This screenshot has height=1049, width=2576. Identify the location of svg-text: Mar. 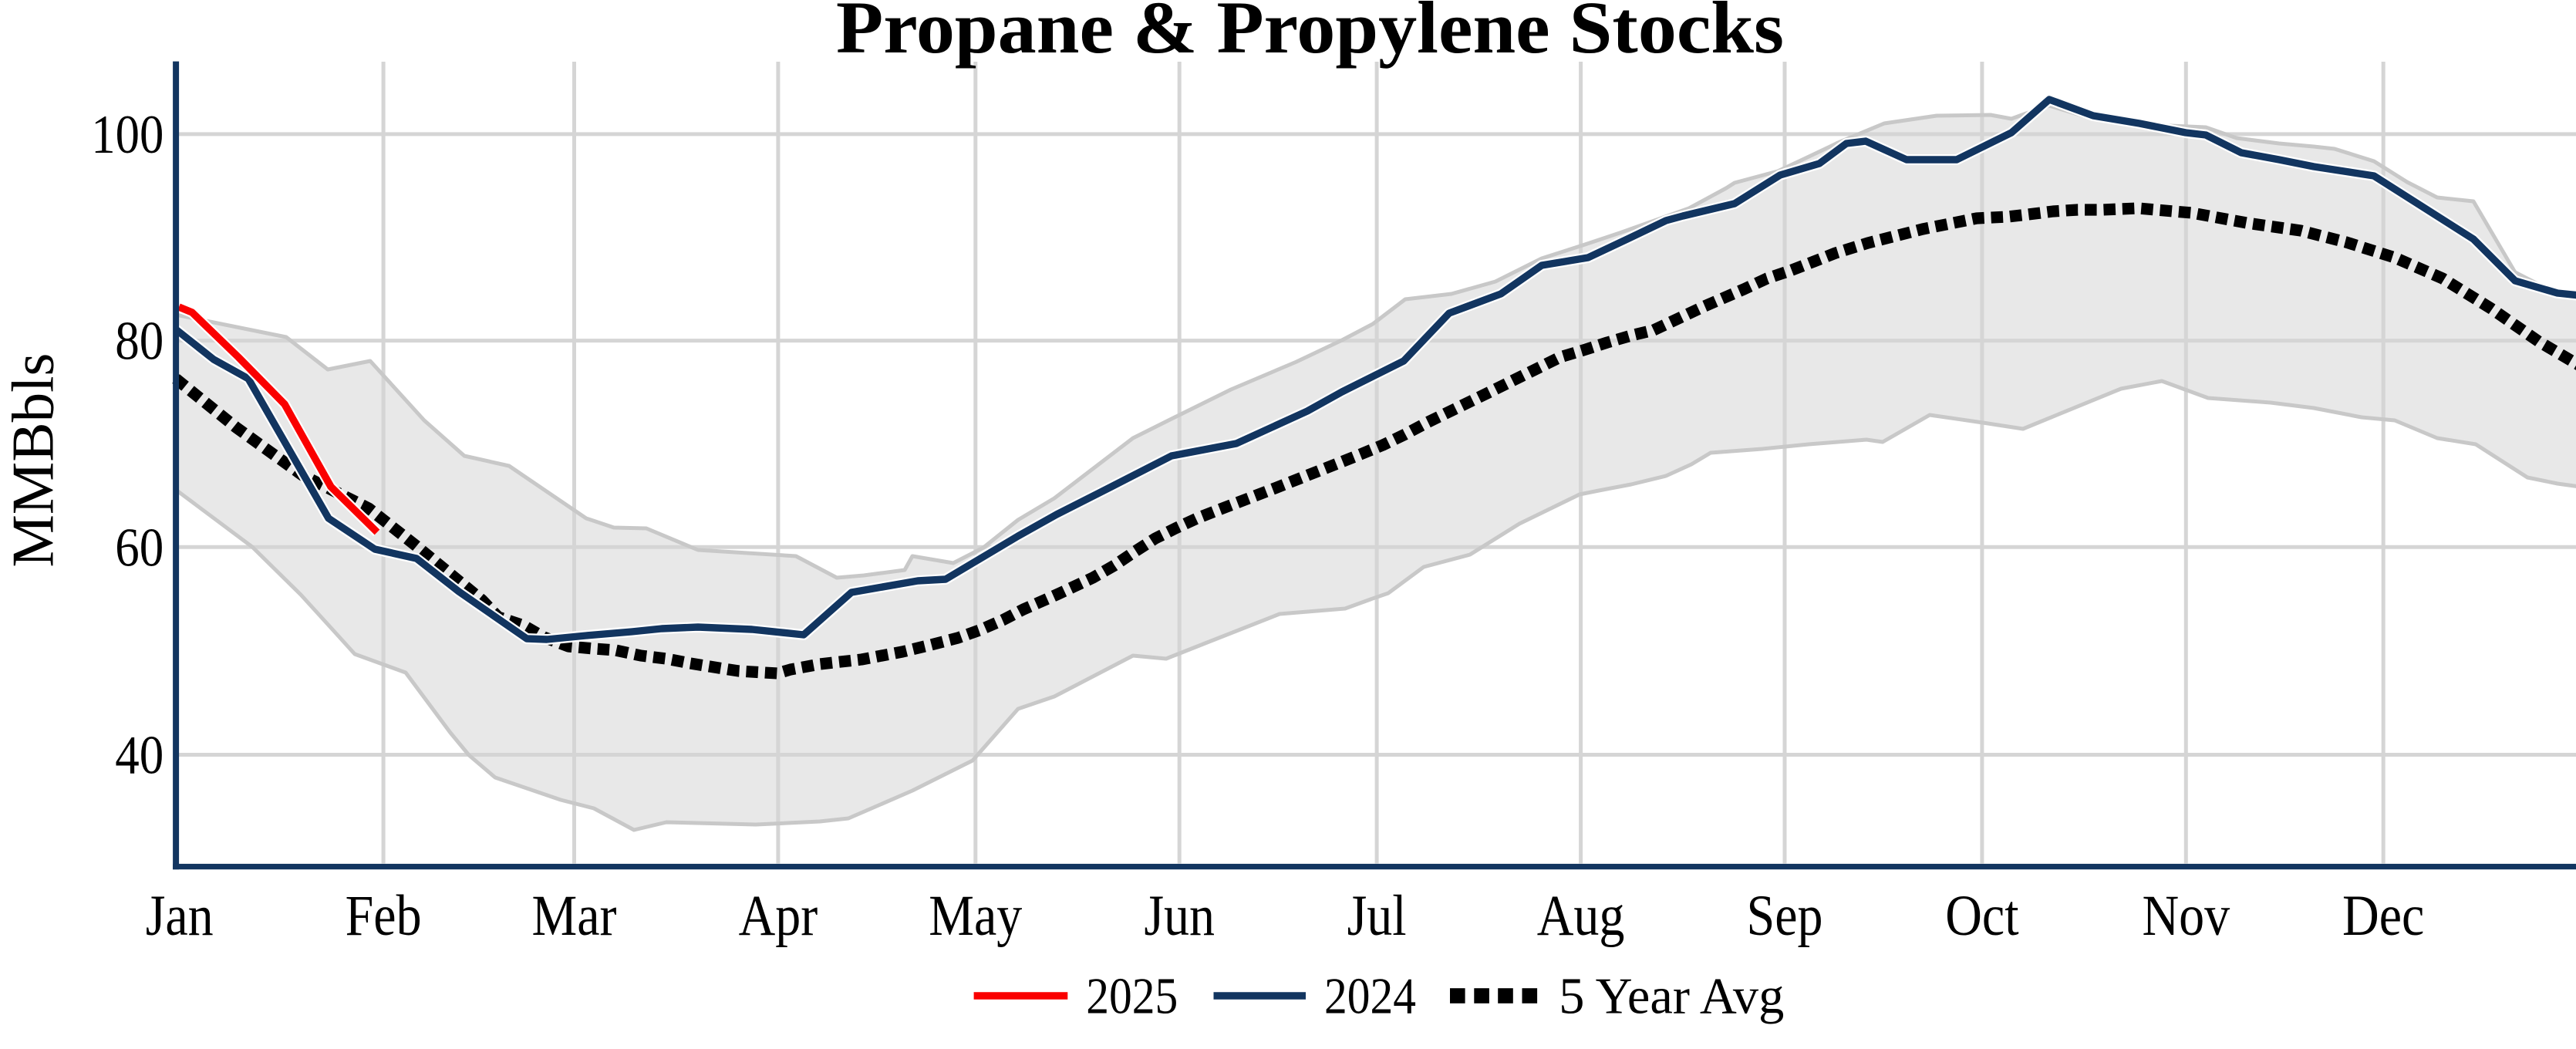
(574, 916).